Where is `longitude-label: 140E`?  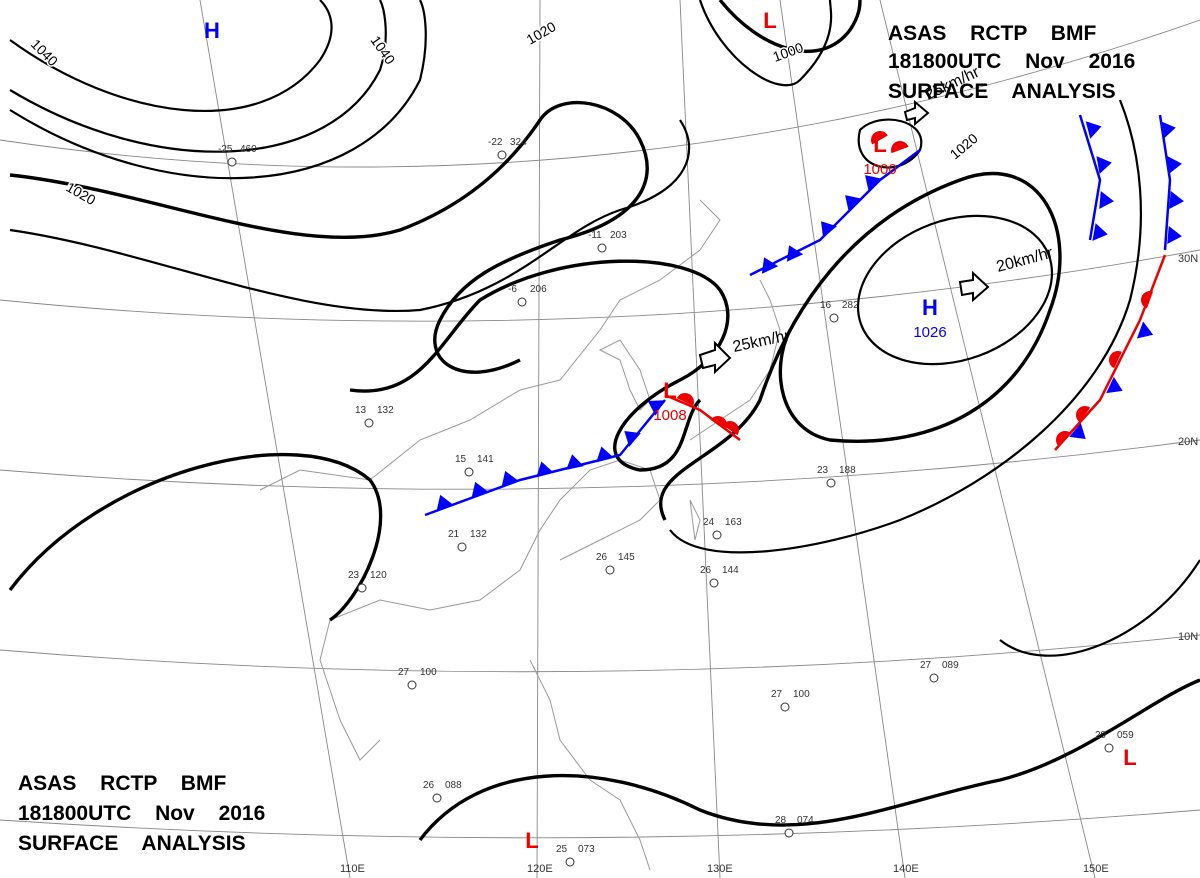
longitude-label: 140E is located at coordinates (906, 869).